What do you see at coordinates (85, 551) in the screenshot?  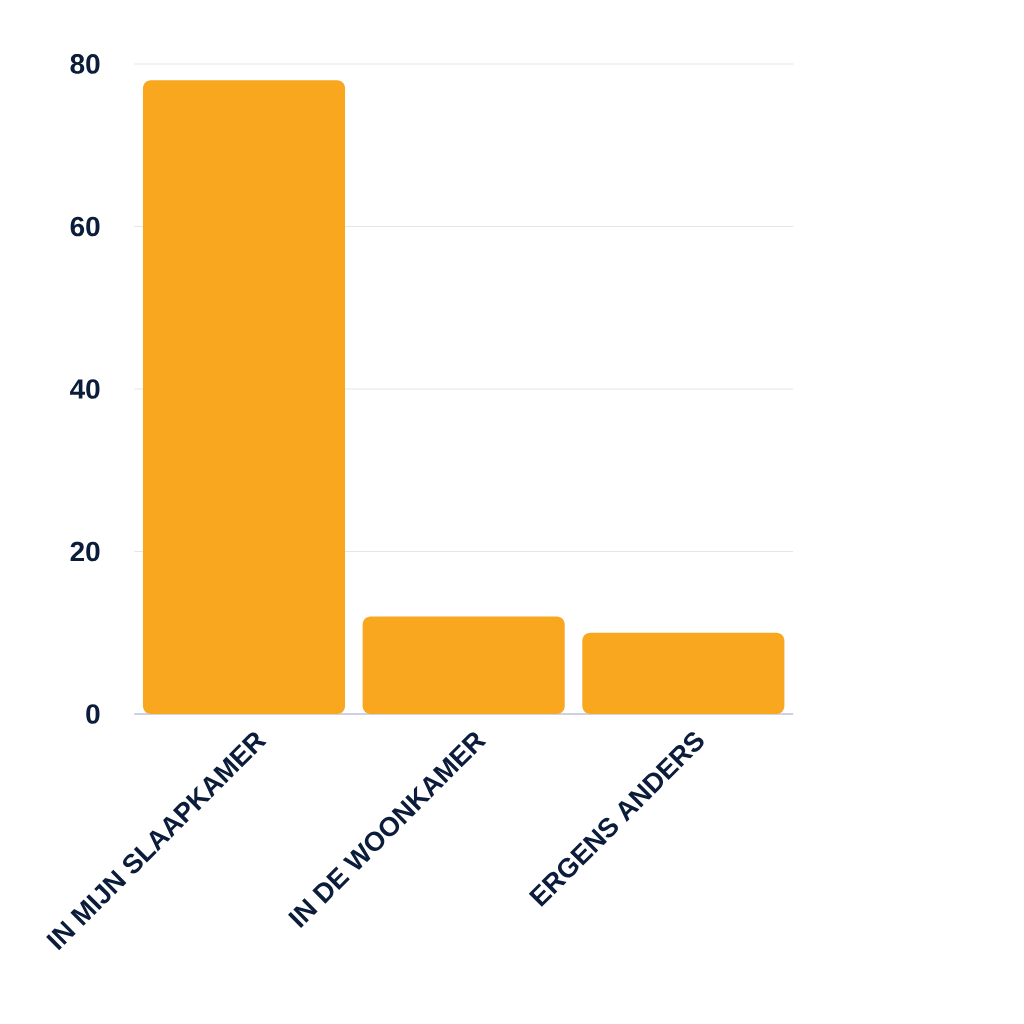 I see `y-tick-label: 20` at bounding box center [85, 551].